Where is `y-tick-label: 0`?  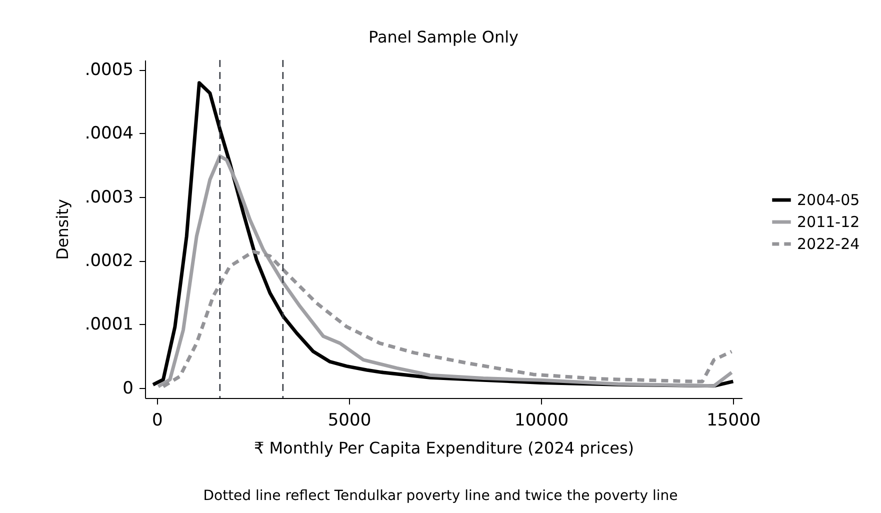 y-tick-label: 0 is located at coordinates (128, 388).